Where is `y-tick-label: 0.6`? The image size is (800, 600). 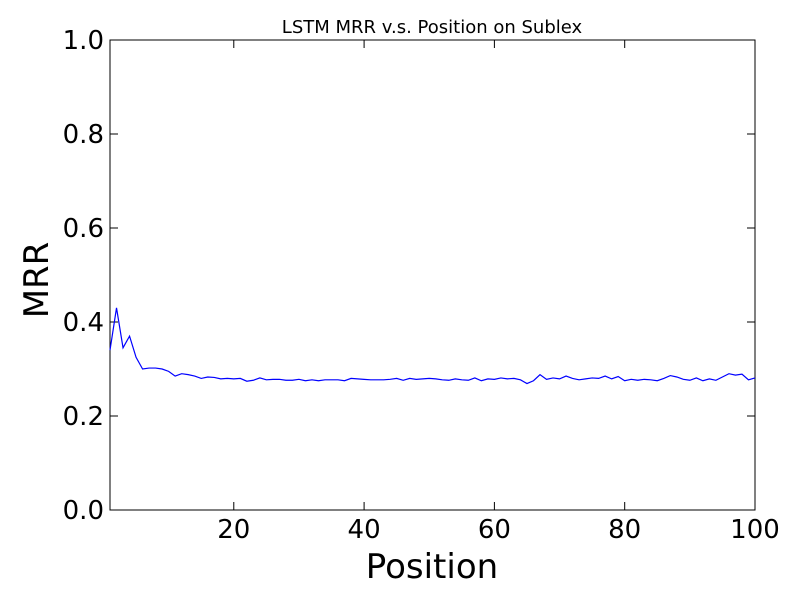
y-tick-label: 0.6 is located at coordinates (83, 229).